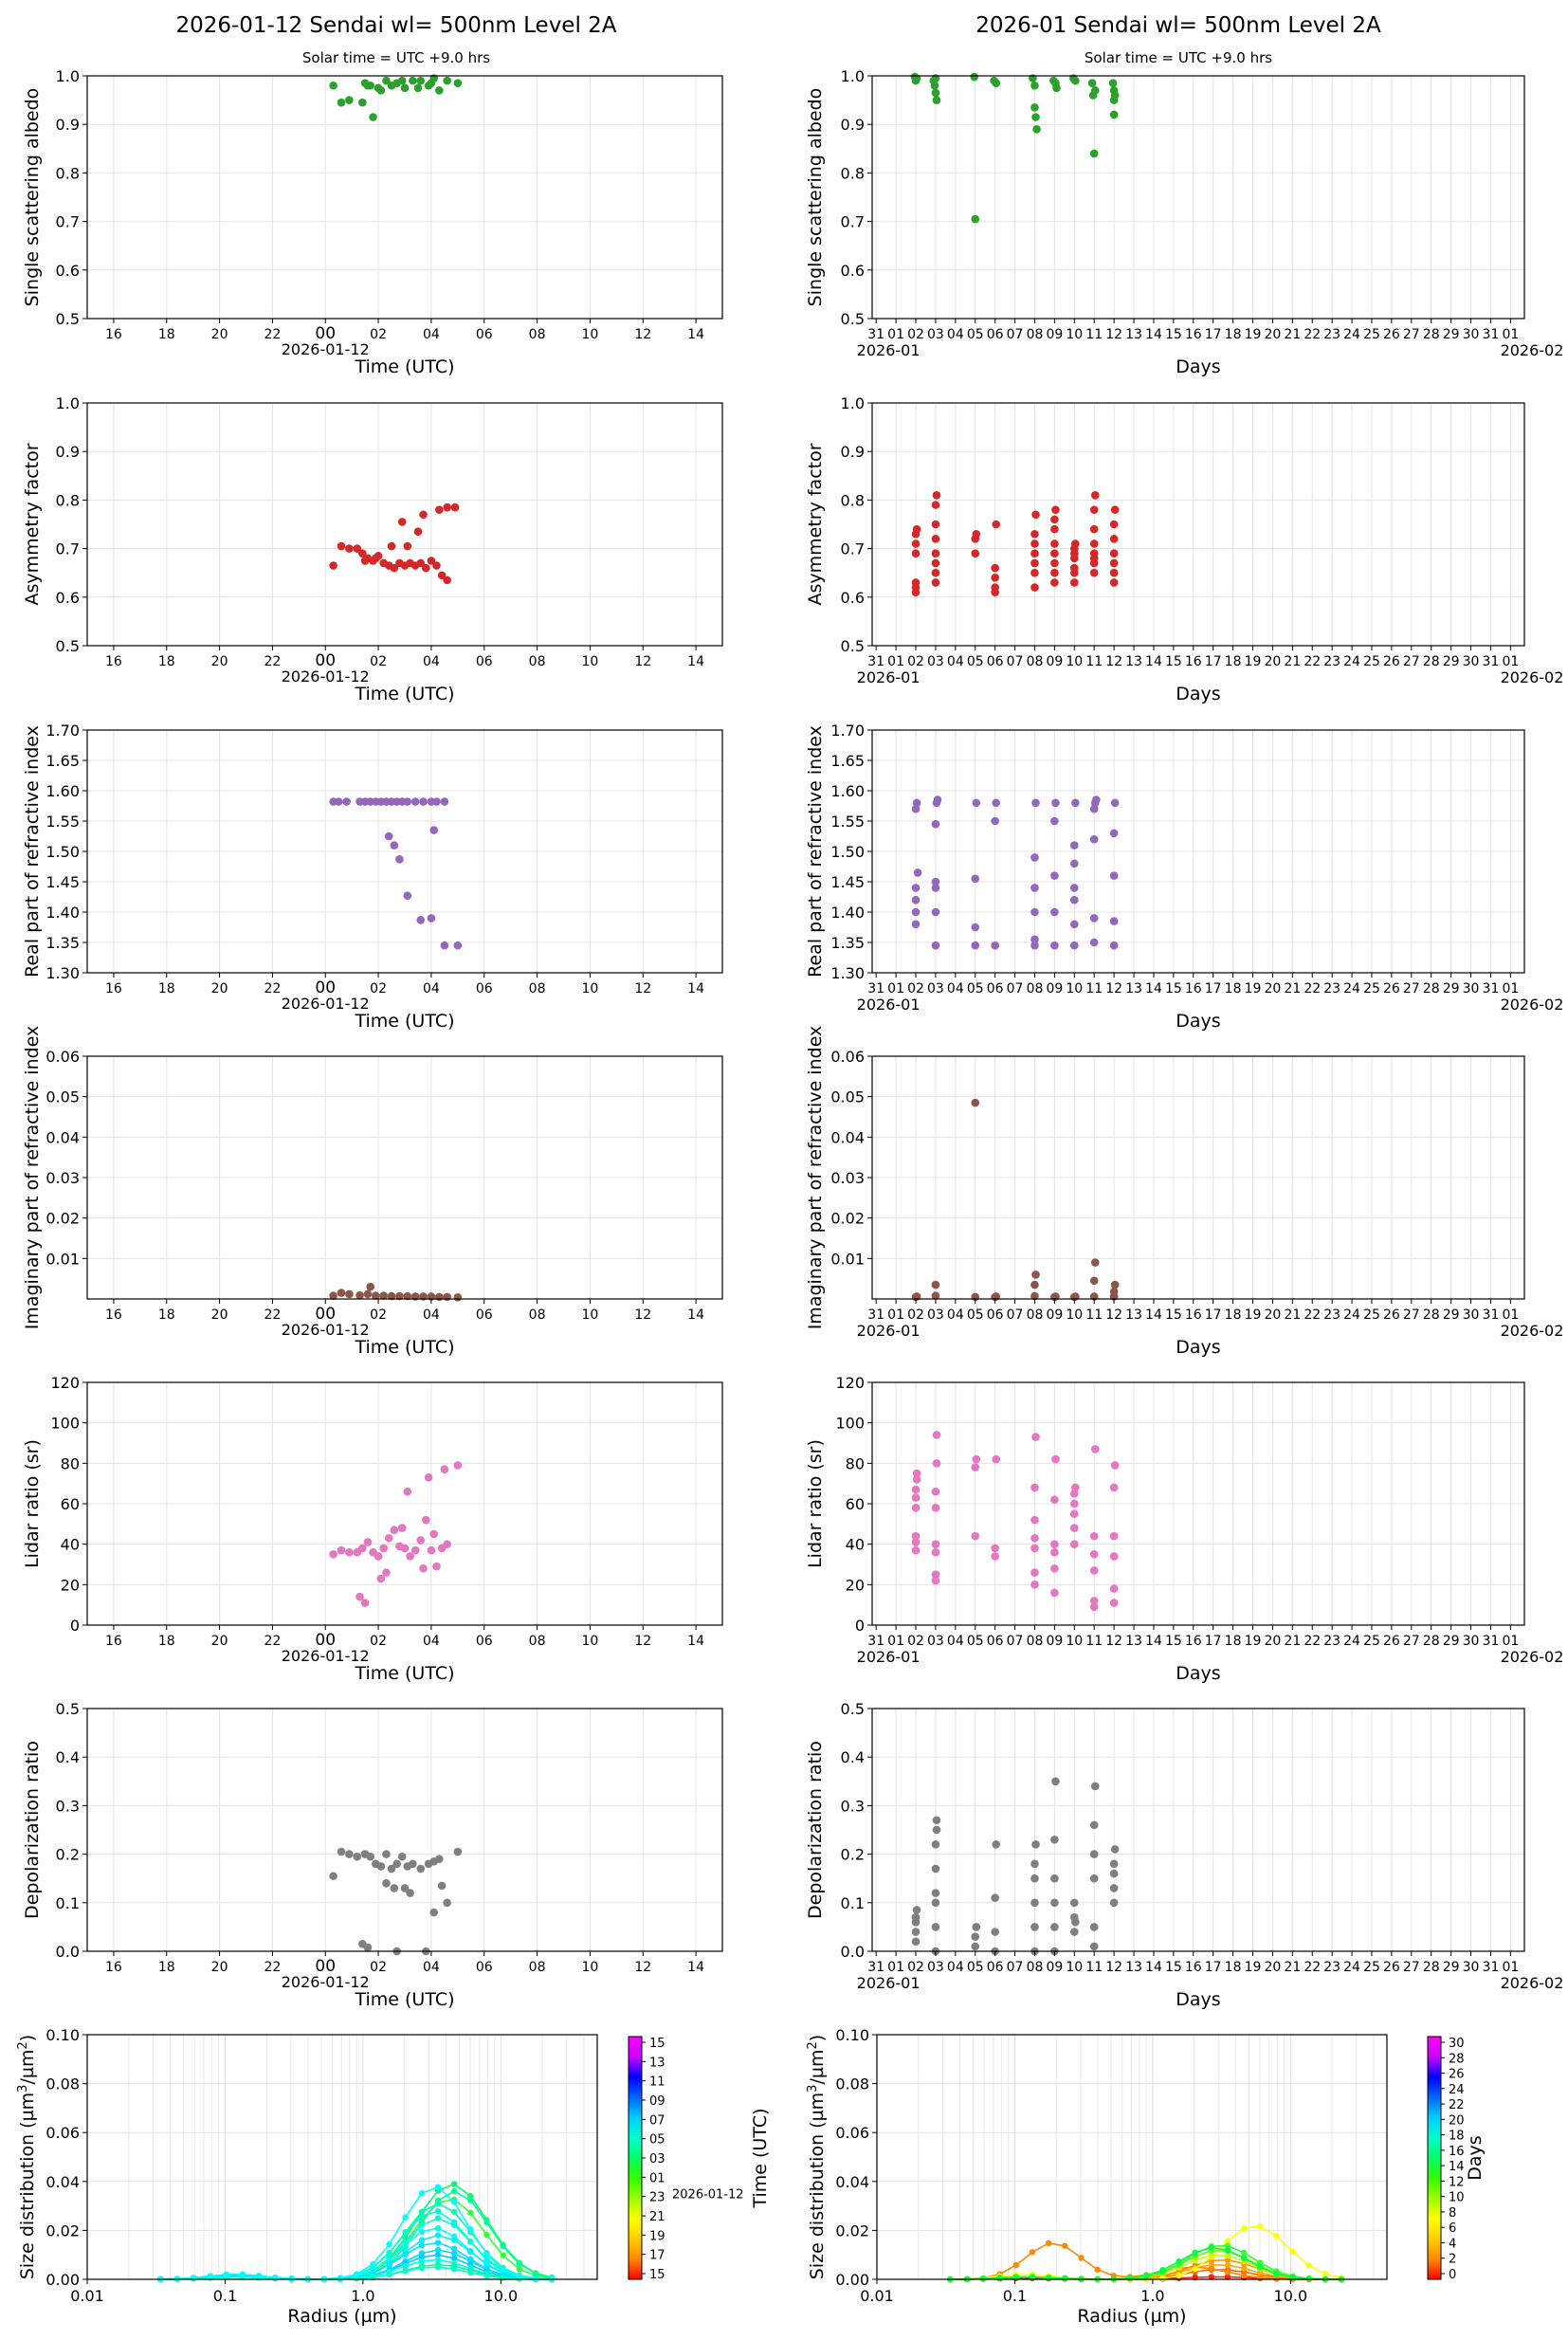 The height and width of the screenshot is (2340, 1568). I want to click on x-tick-label: 15, so click(1173, 1641).